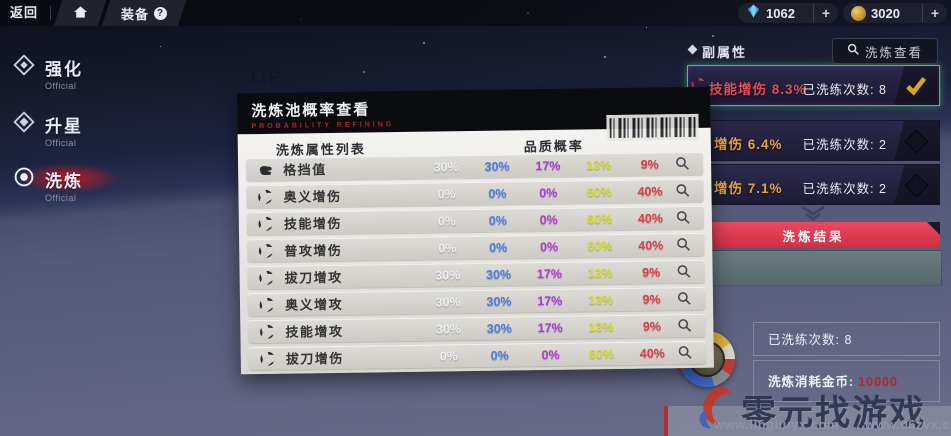 The width and height of the screenshot is (951, 436). I want to click on table-row: 格挡值 30% 30% 17% 13% 9%, so click(474, 166).